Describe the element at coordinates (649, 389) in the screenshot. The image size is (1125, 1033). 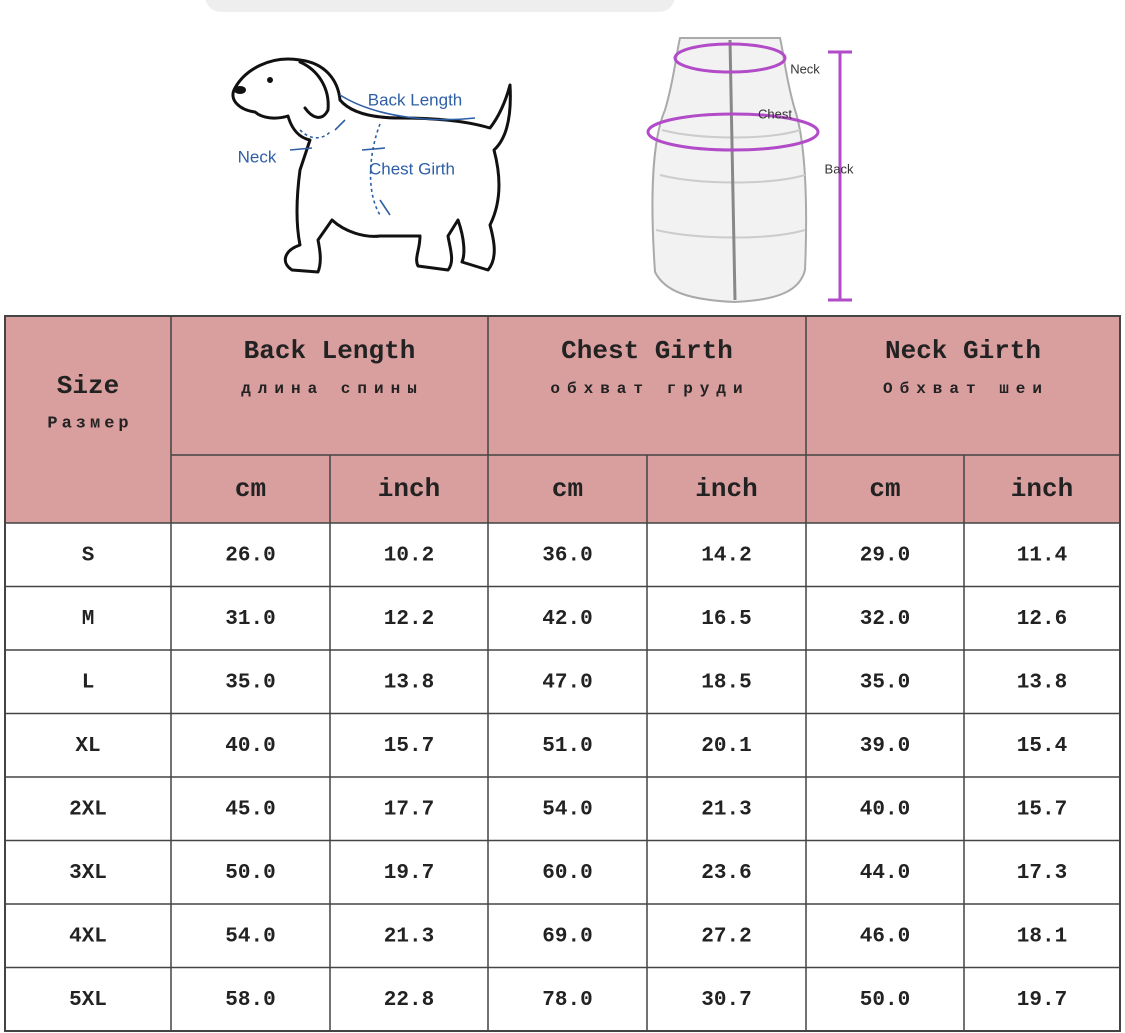
I see `group-header-ru: обхват груди` at that location.